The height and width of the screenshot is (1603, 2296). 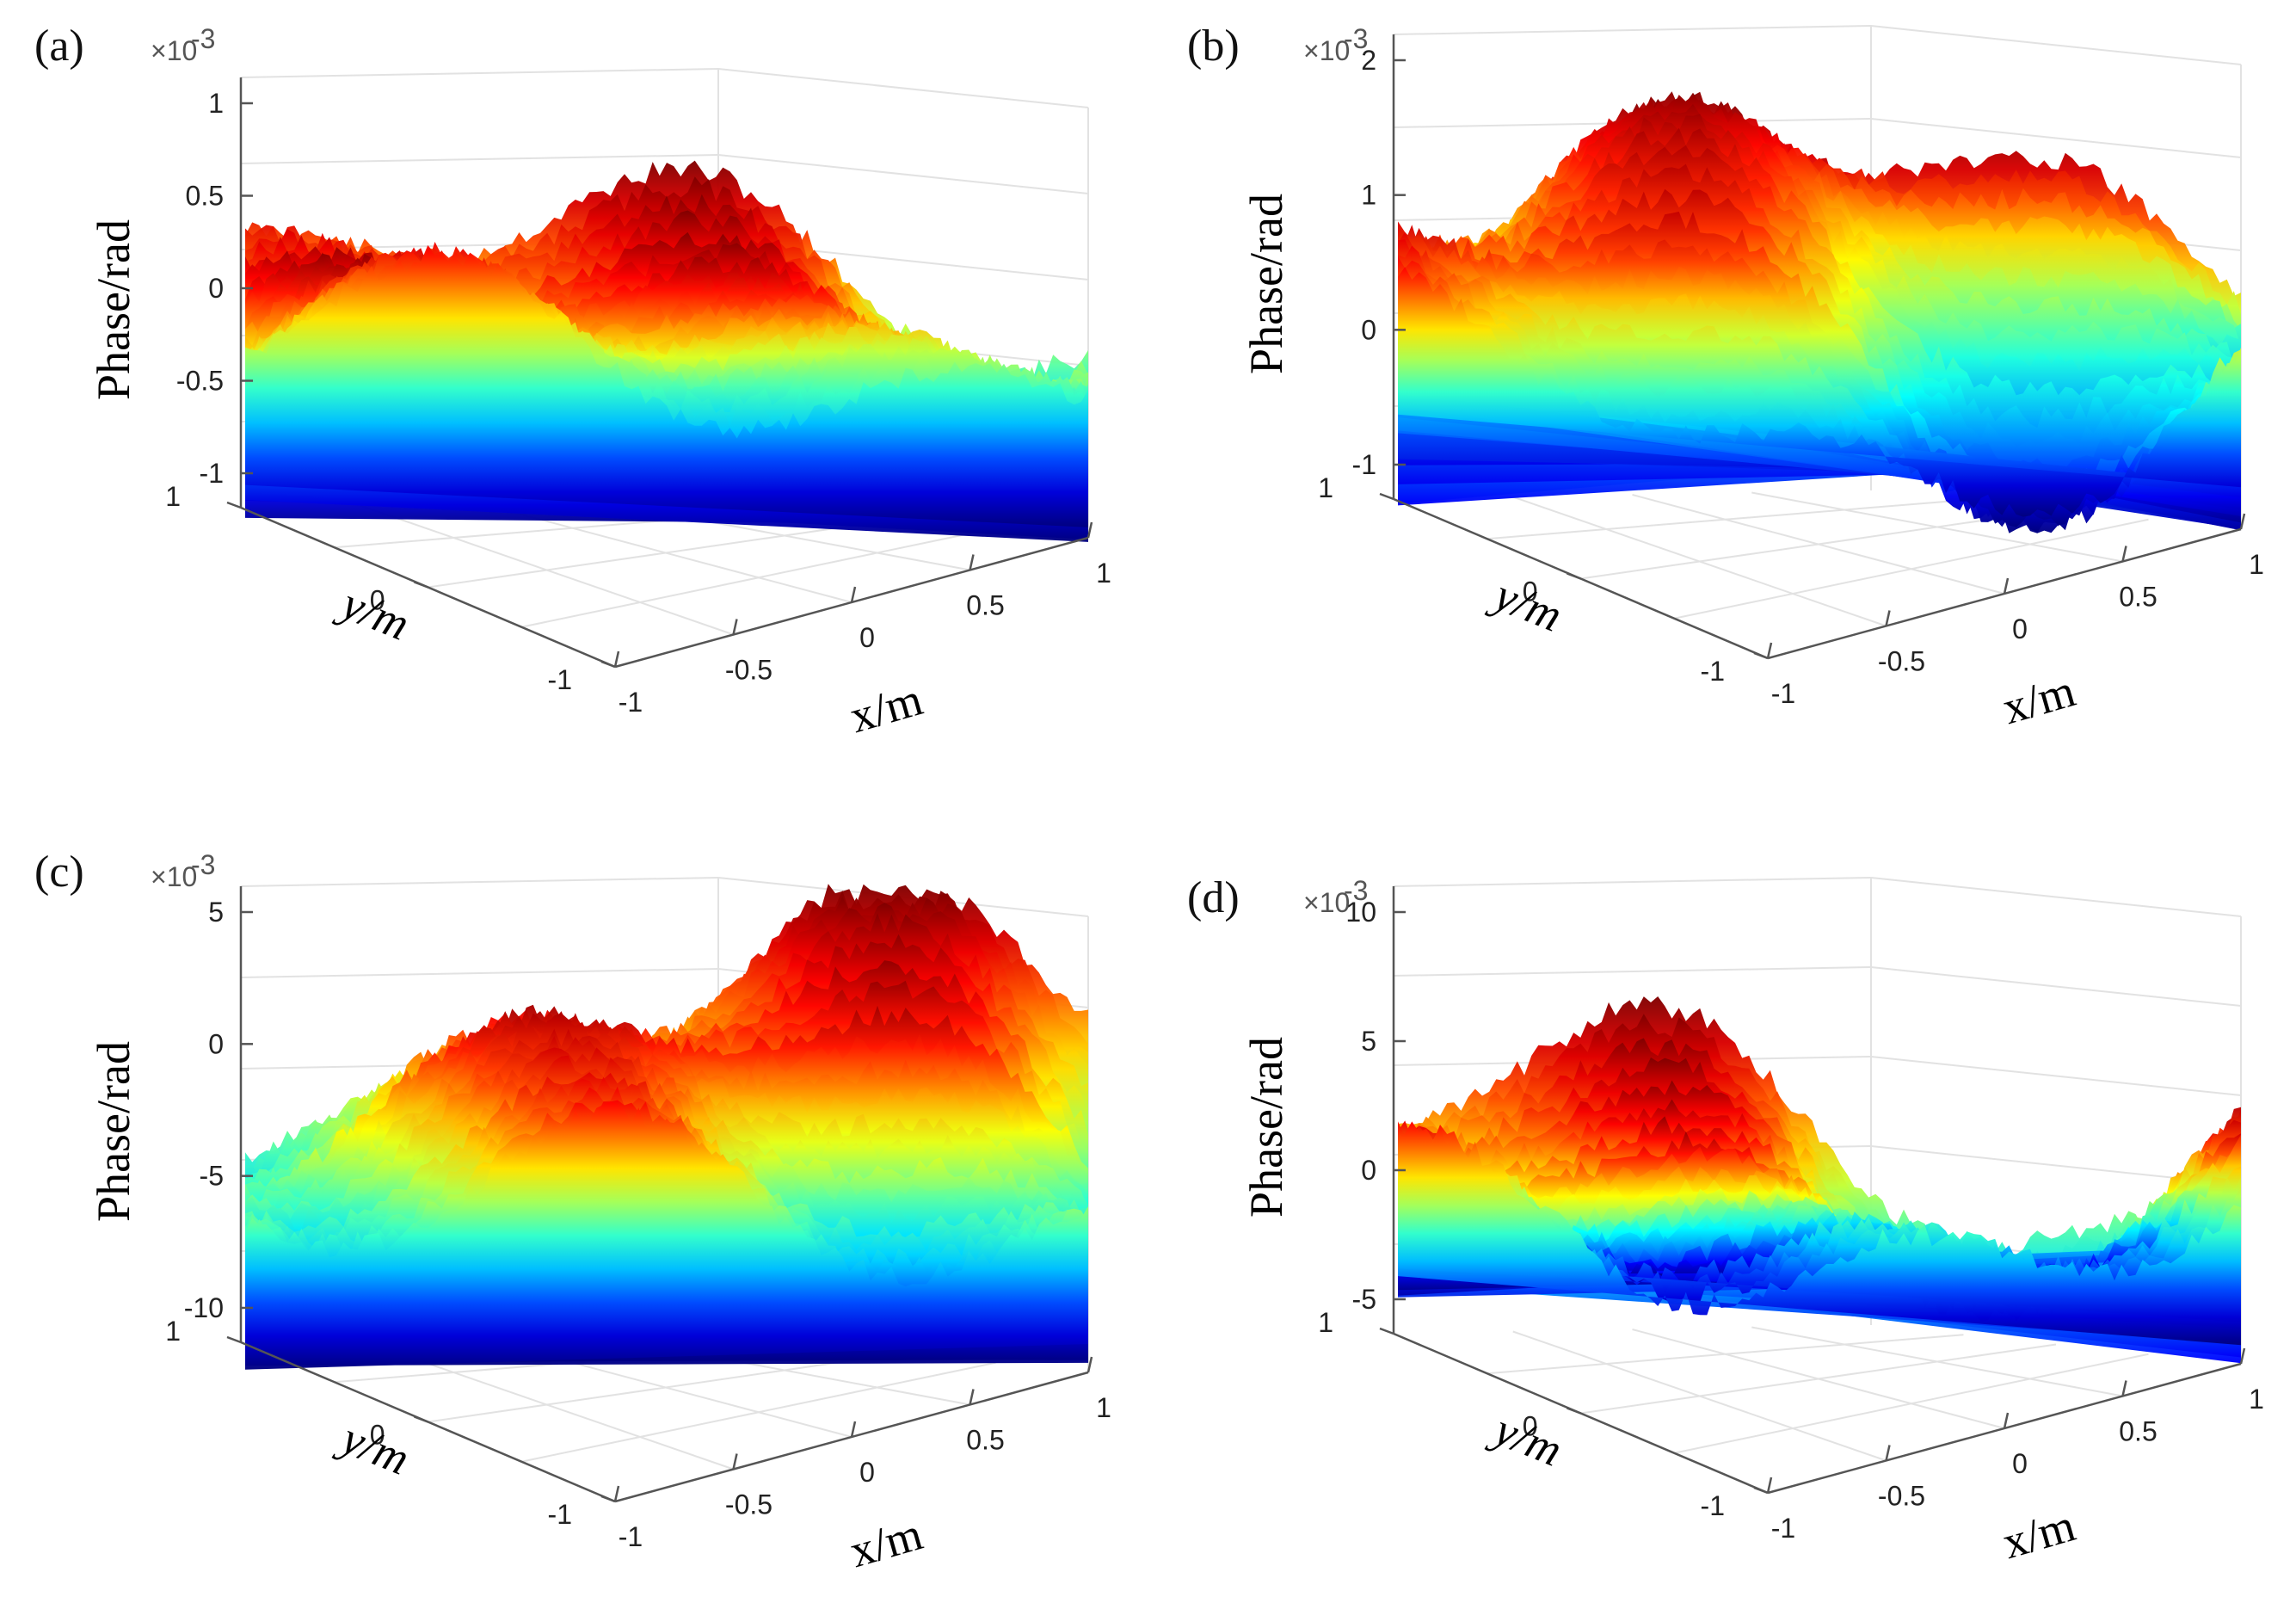 What do you see at coordinates (200, 382) in the screenshot?
I see `z-tick-label: -0.5` at bounding box center [200, 382].